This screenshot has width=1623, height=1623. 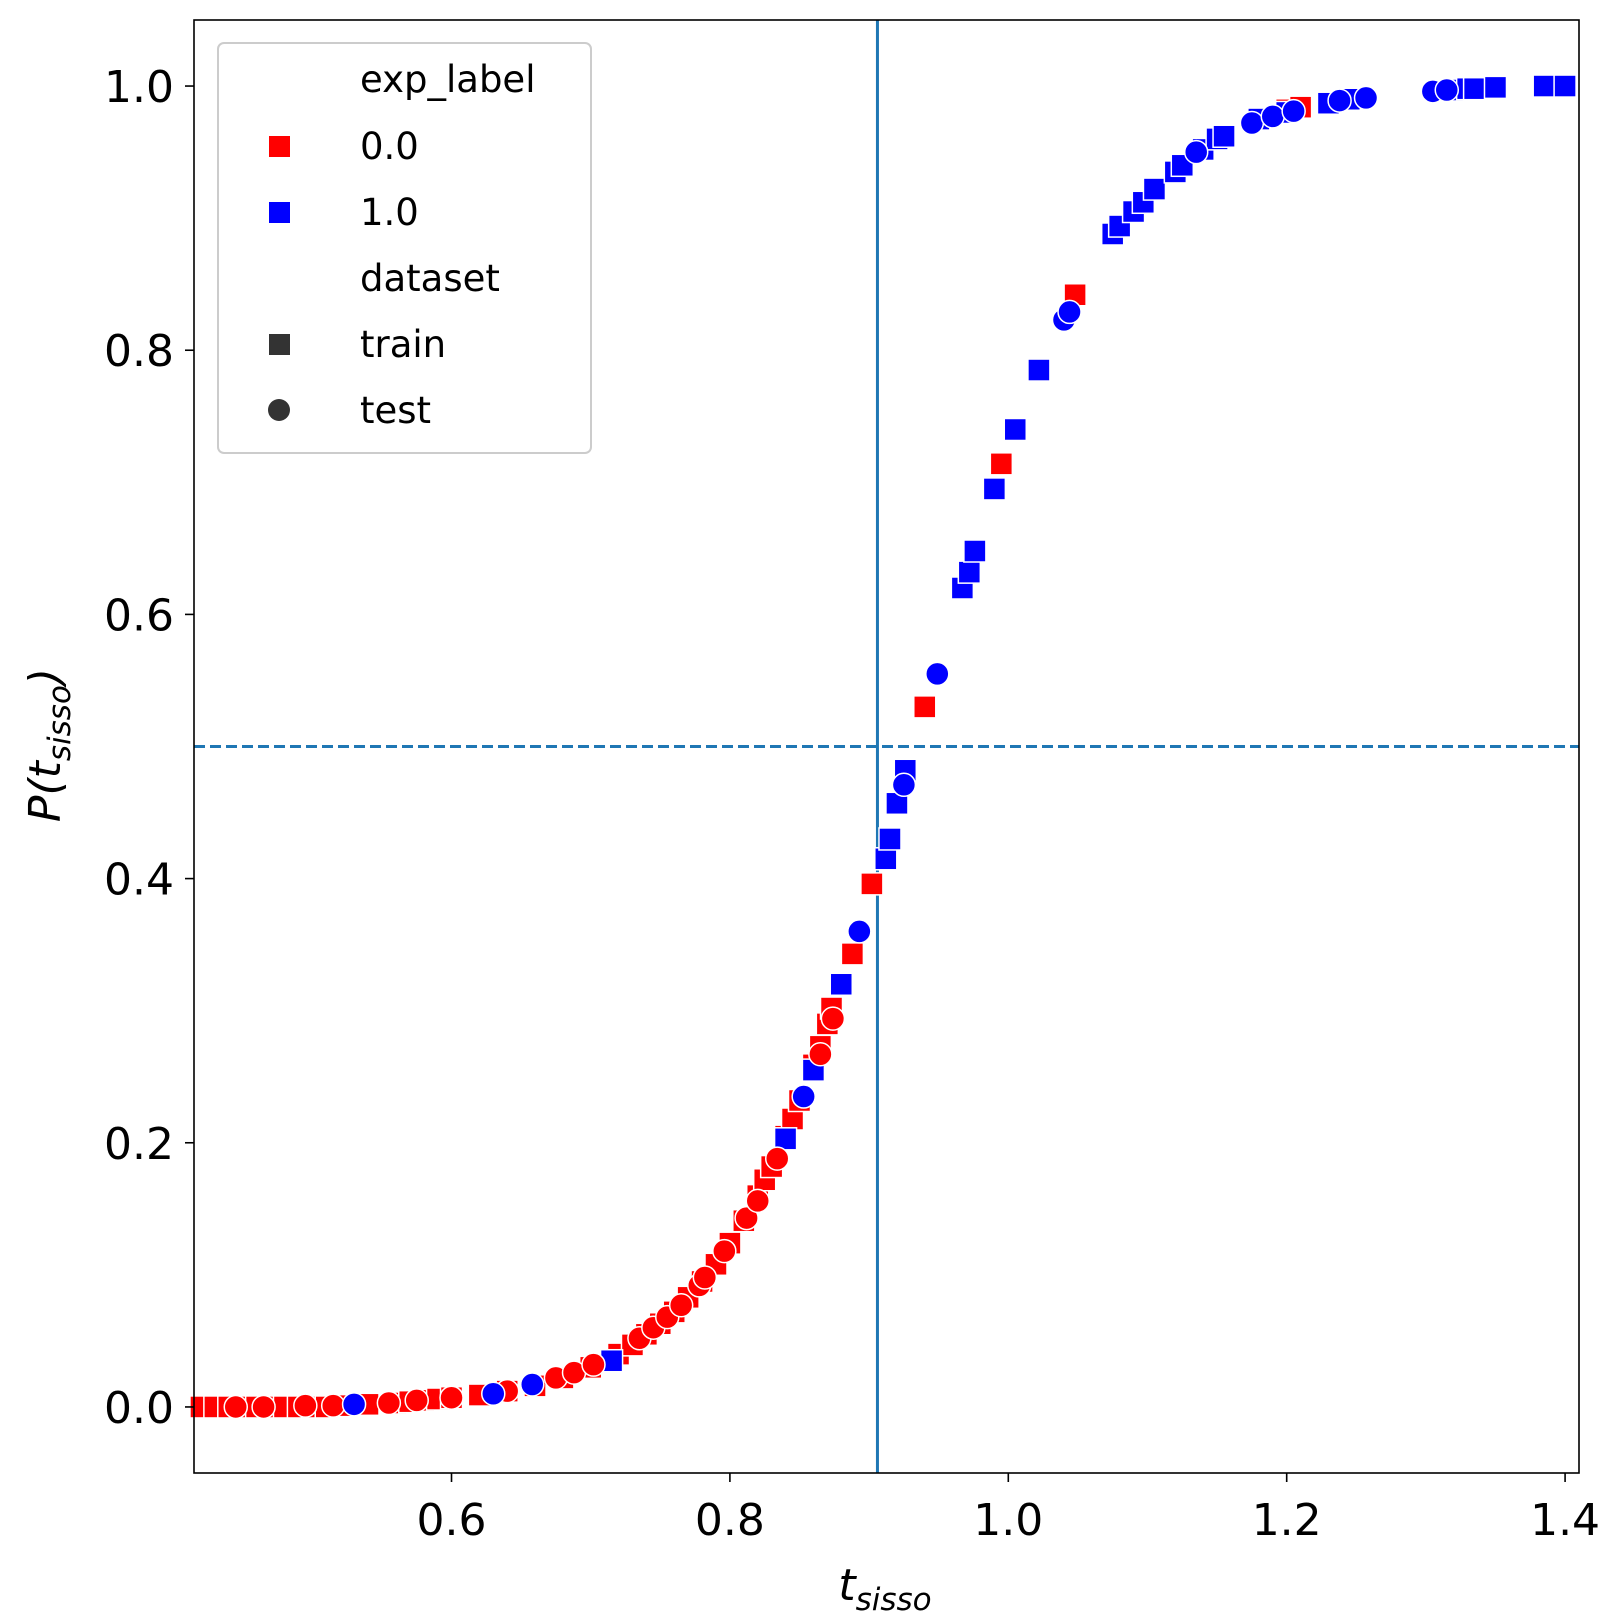 I want to click on x-tick-label: 0.8, so click(x=730, y=1520).